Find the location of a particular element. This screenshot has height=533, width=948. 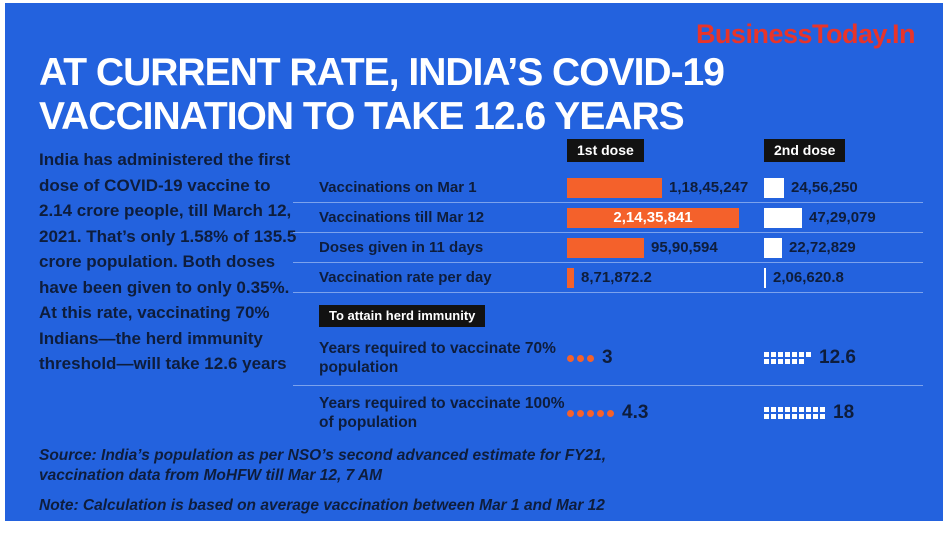

first-dose-bar: 2,14,35,841 is located at coordinates (653, 217).